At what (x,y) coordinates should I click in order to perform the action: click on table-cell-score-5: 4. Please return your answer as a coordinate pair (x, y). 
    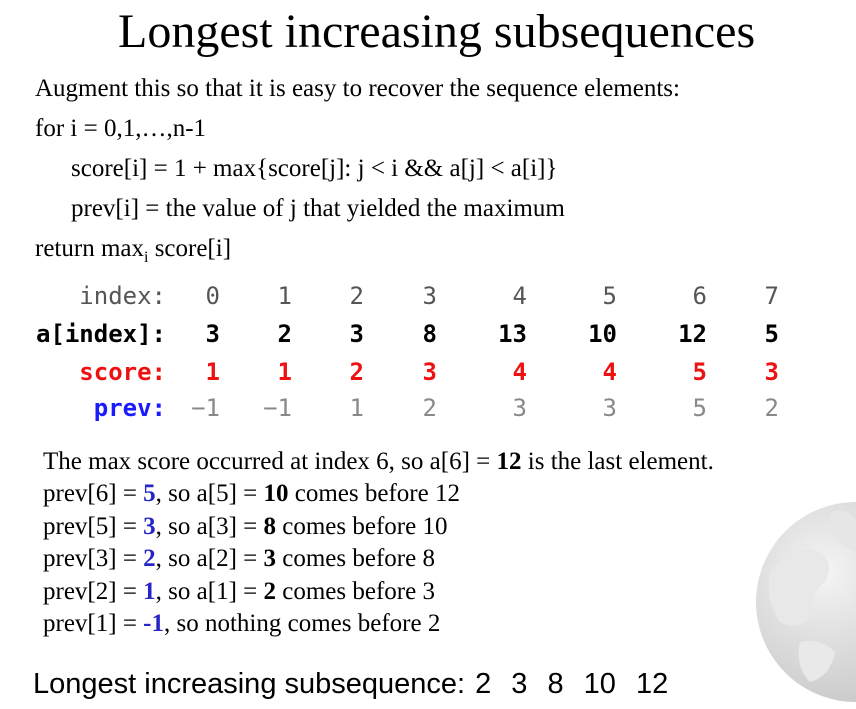
    Looking at the image, I should click on (609, 372).